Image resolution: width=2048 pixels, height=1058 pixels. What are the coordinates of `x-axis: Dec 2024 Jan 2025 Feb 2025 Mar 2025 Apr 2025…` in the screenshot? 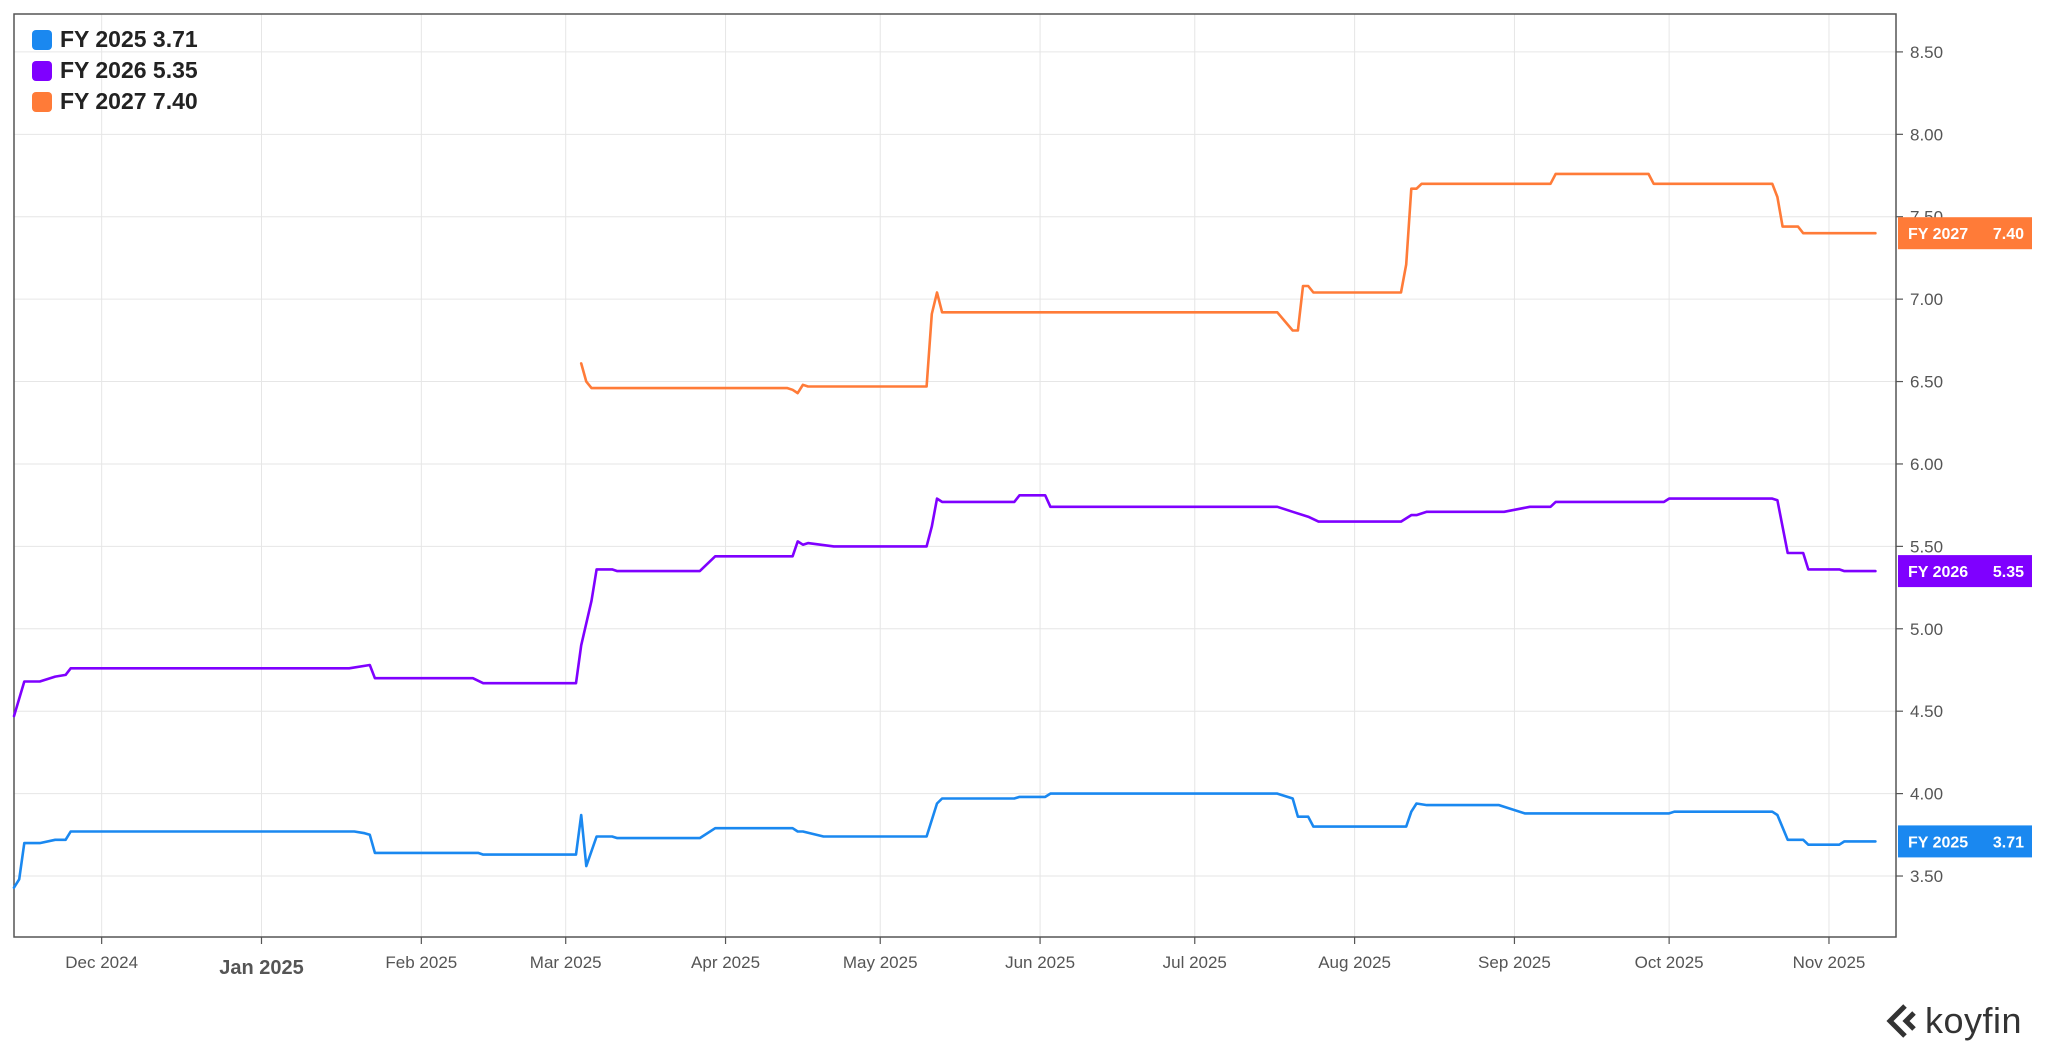 It's located at (965, 958).